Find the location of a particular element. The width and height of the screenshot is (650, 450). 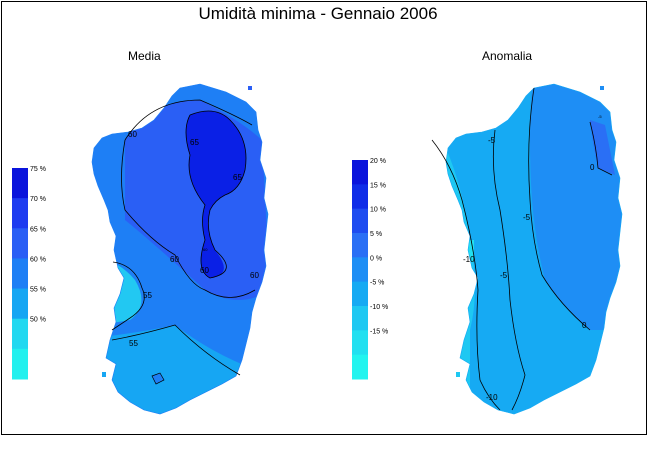

figure-title: Umidità minima - Gennaio 2006 is located at coordinates (318, 13).